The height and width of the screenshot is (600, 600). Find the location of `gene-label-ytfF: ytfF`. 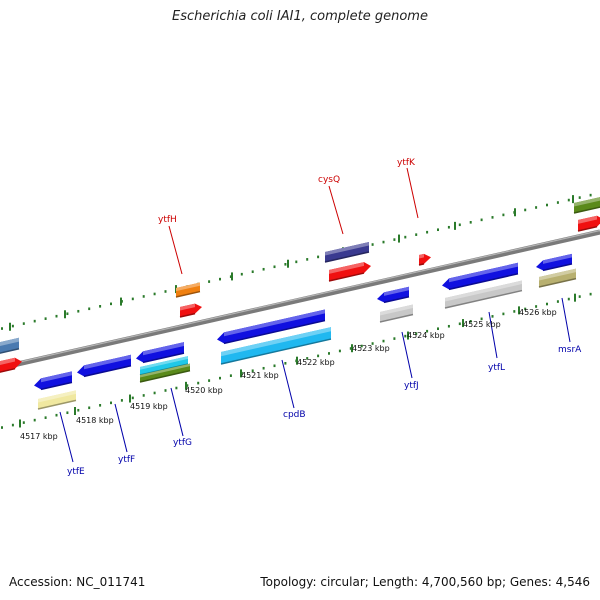

gene-label-ytfF: ytfF is located at coordinates (126, 460).